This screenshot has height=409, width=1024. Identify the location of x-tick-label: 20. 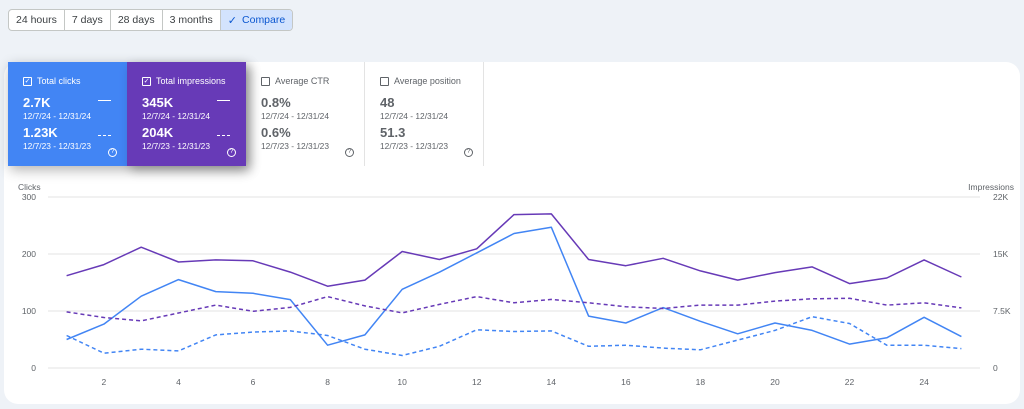
(775, 382).